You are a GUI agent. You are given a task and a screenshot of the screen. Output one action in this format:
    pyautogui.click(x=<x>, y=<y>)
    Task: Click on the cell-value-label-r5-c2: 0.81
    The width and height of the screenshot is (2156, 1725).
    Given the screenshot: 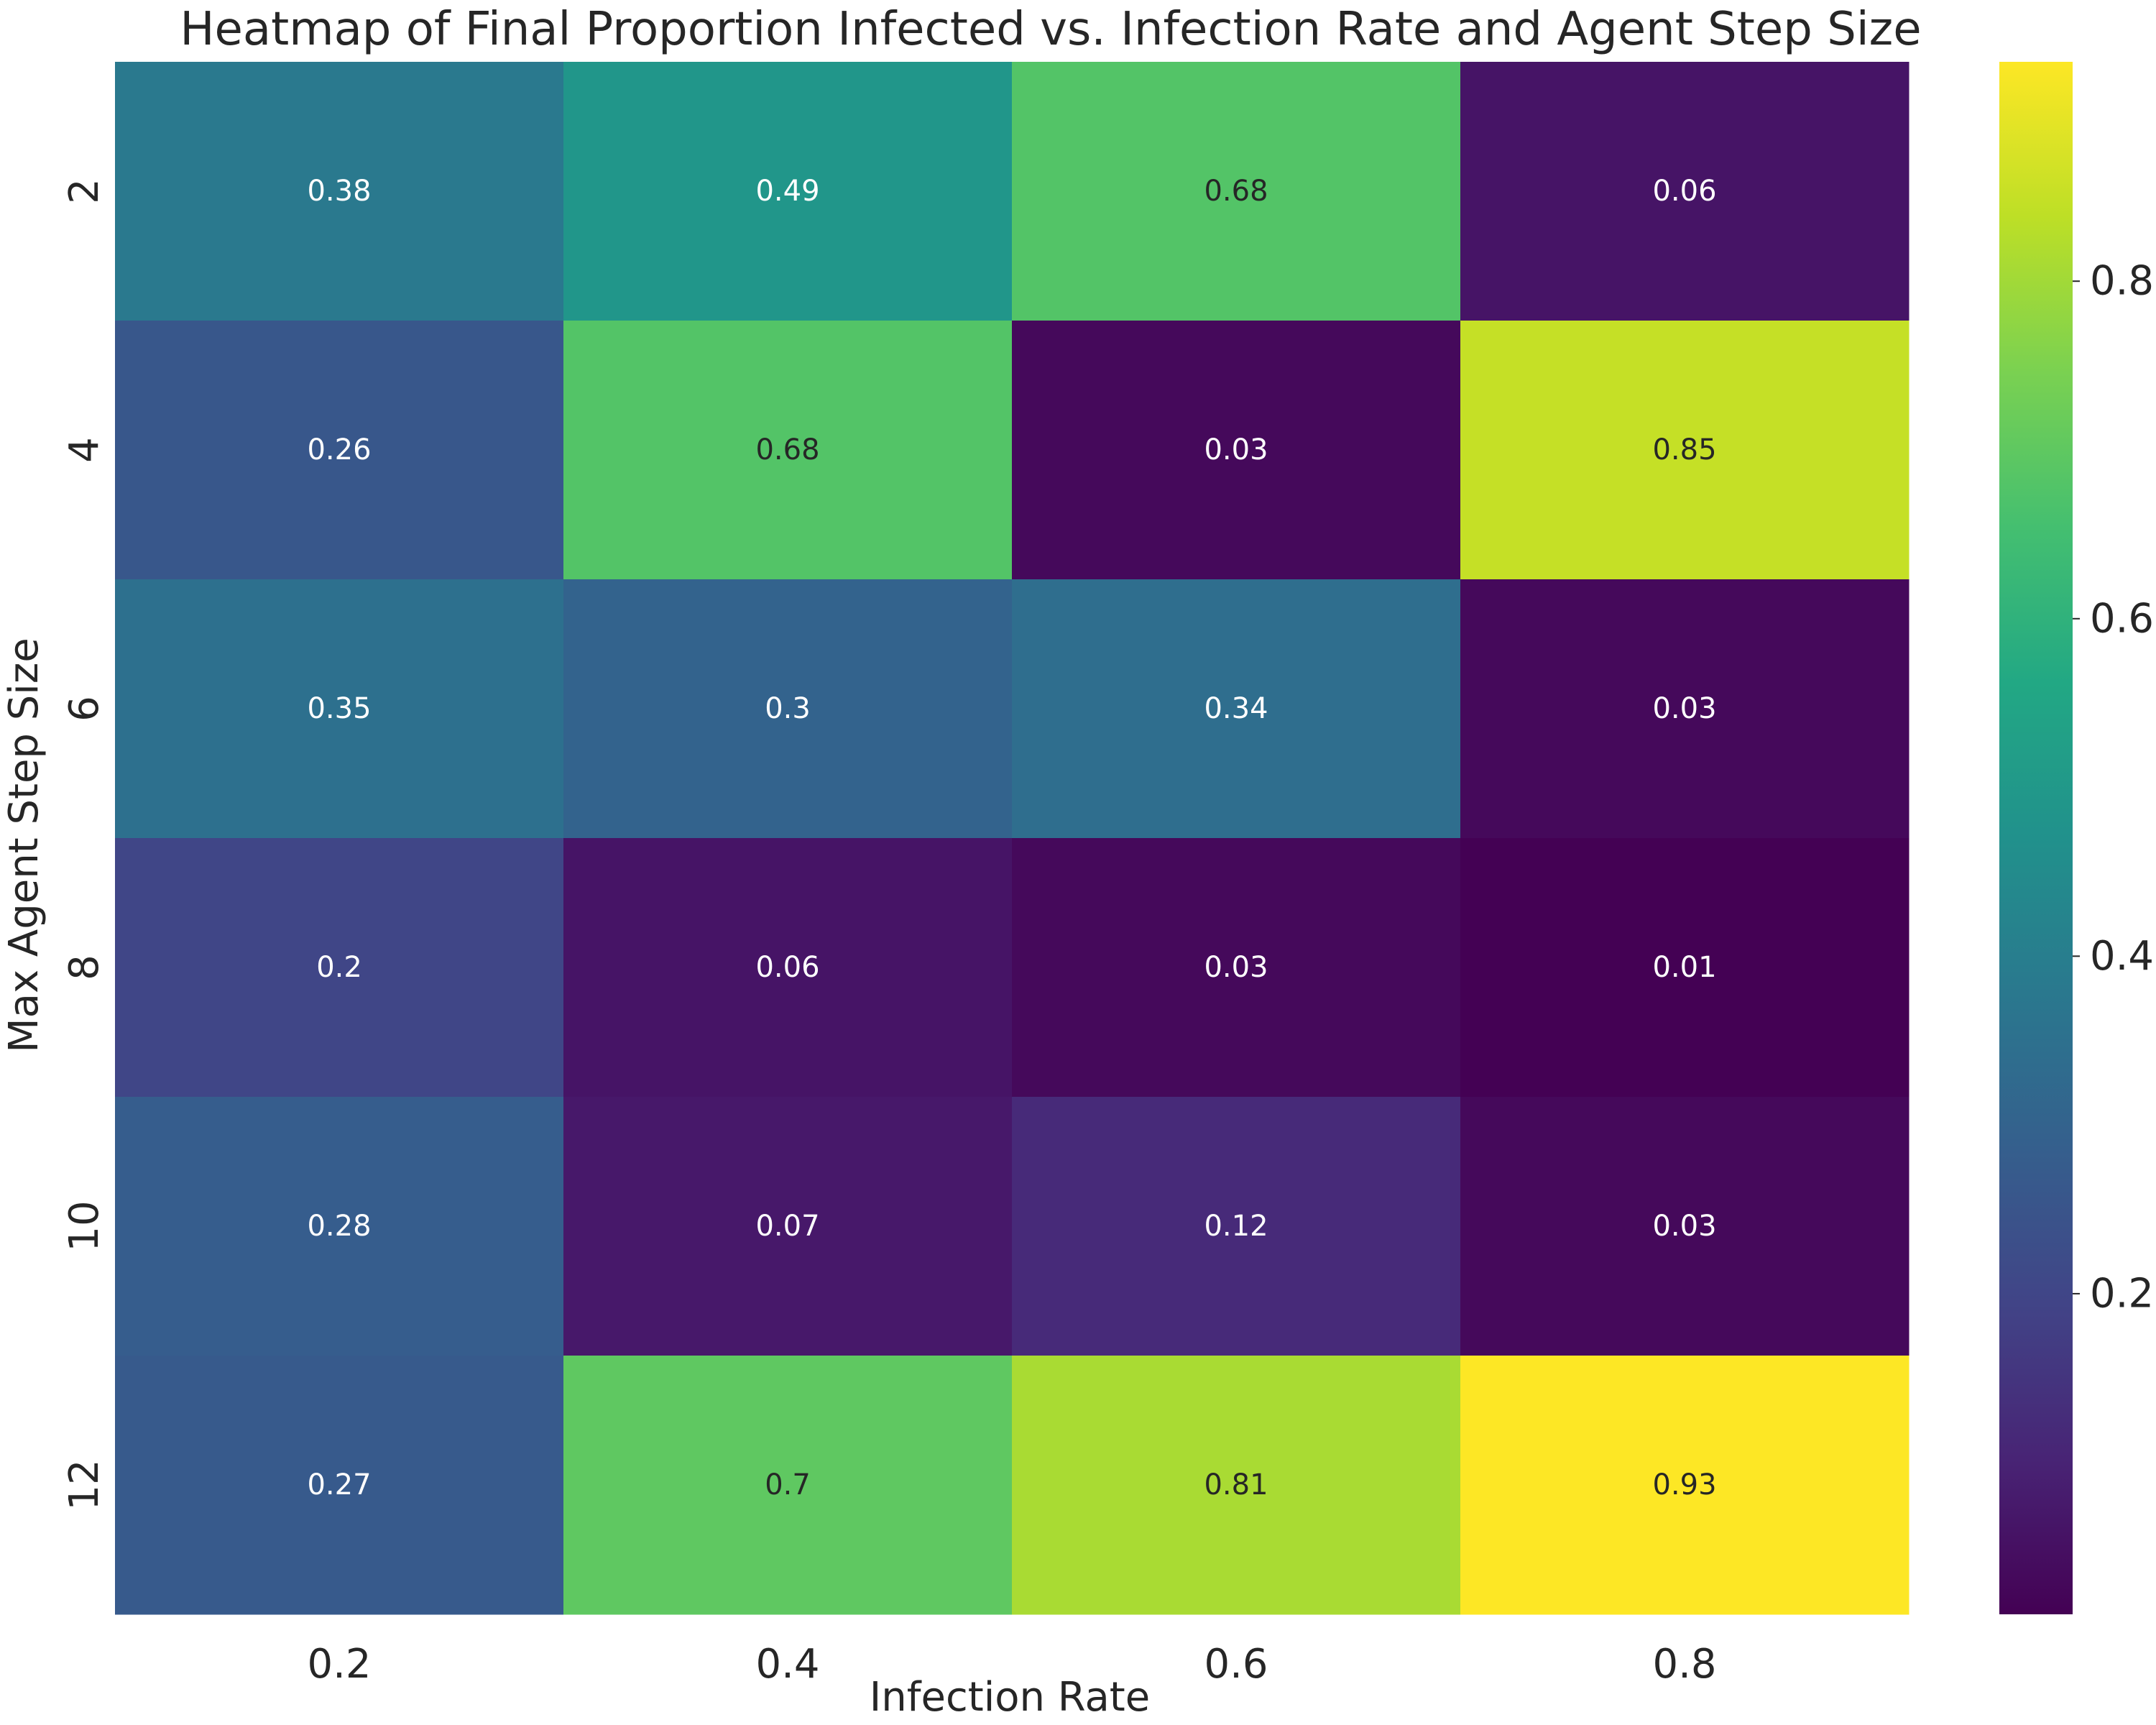 What is the action you would take?
    pyautogui.click(x=1236, y=1484)
    